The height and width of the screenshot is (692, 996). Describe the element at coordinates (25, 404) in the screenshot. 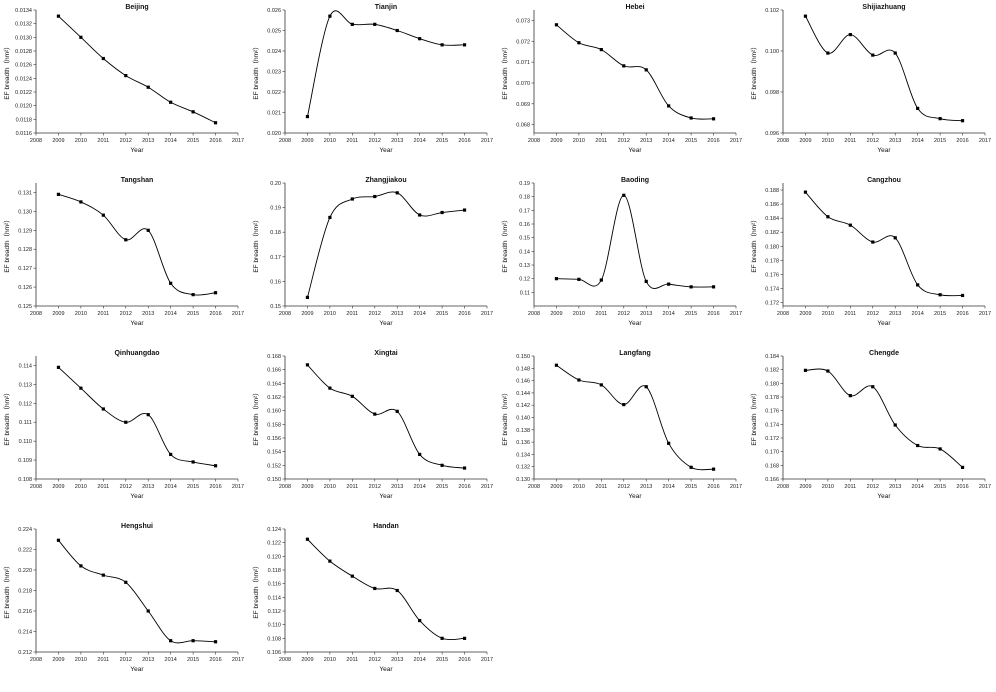

I see `y-tick-label: 0.112` at that location.